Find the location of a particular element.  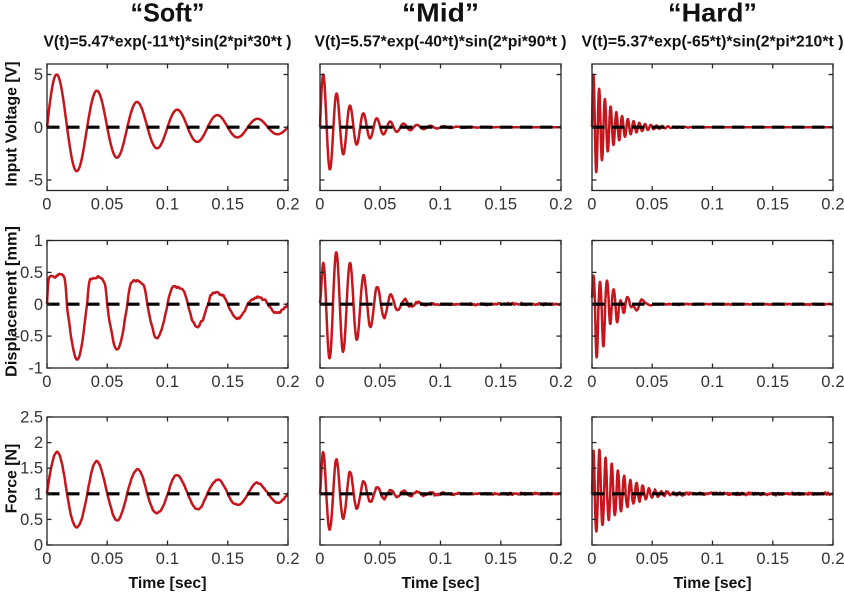

svg-text: 5 is located at coordinates (38, 75).